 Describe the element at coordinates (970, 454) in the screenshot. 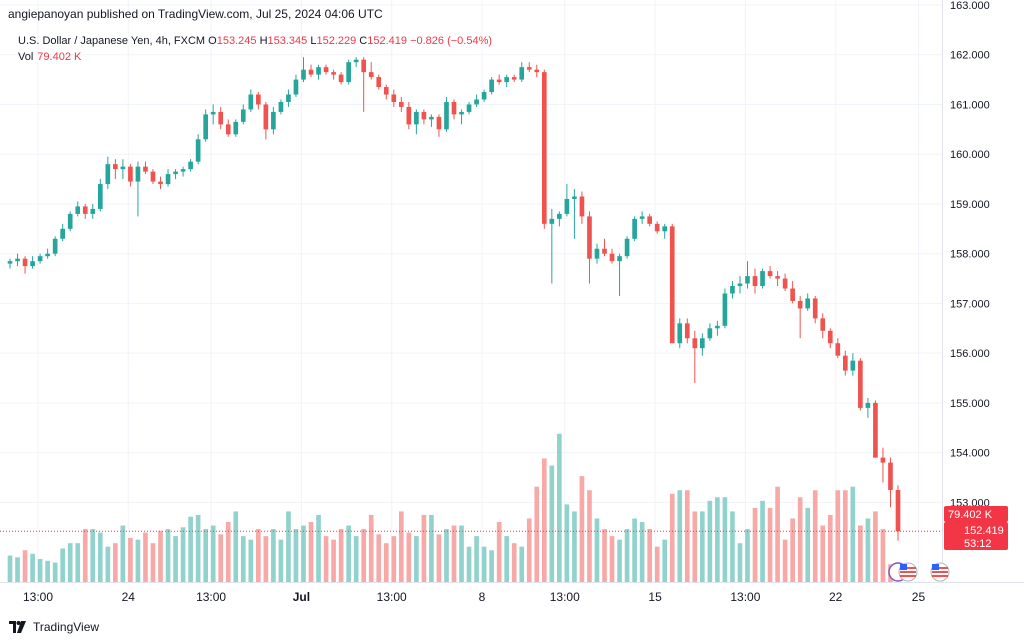

I see `price-tick-label: 154.000` at that location.